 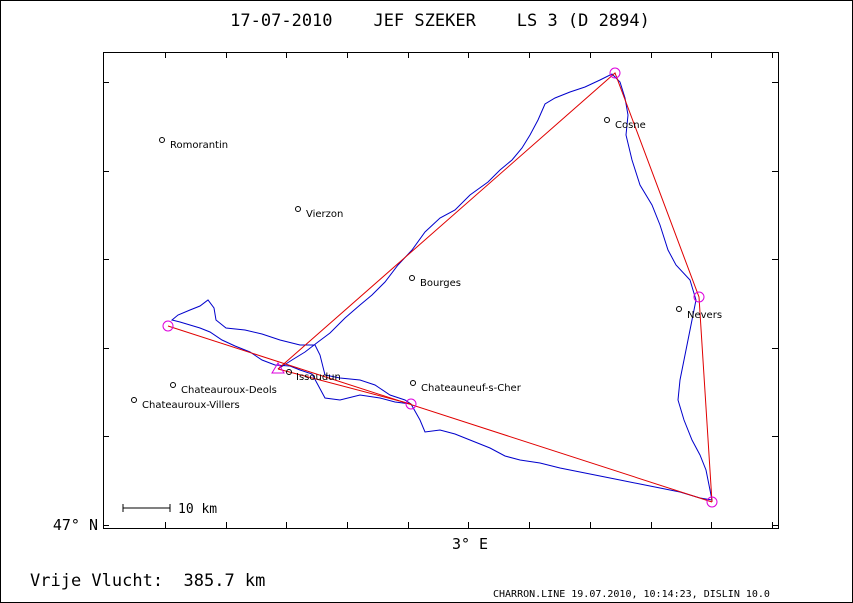 I want to click on title: 17-07-2010 JEF SZEKER LS 3 (D 2894), so click(x=440, y=21).